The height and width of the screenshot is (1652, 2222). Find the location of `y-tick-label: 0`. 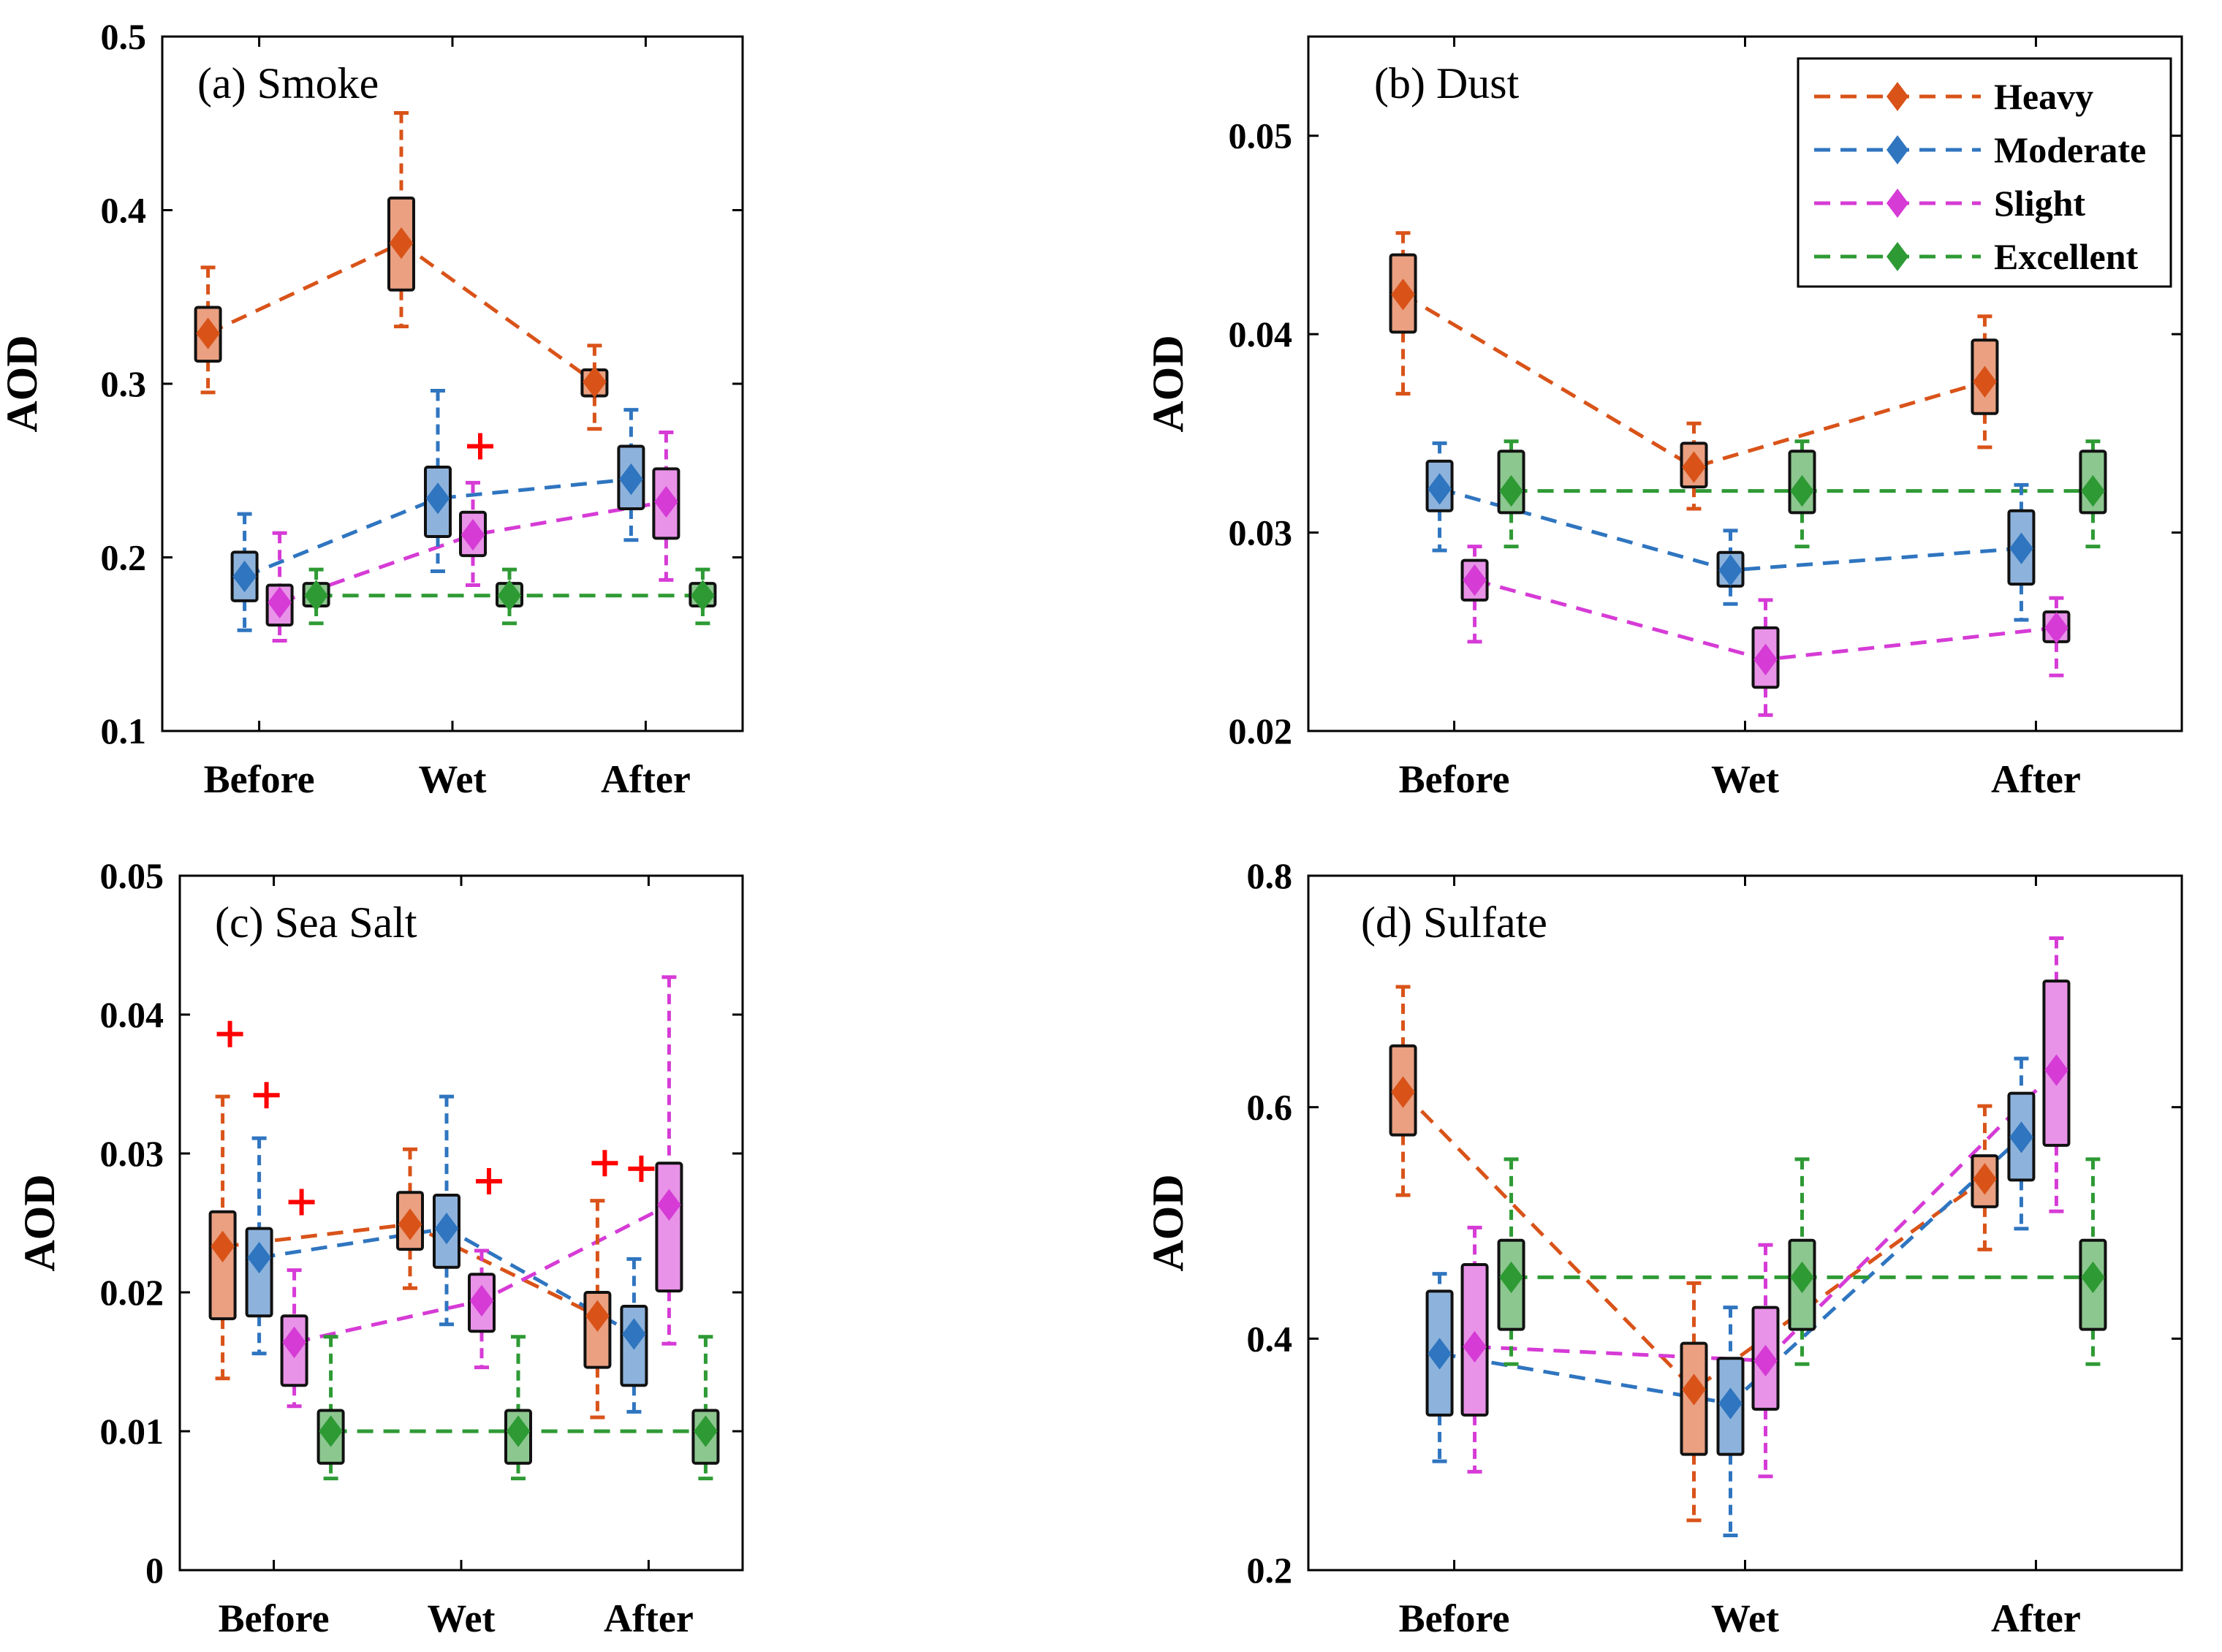

y-tick-label: 0 is located at coordinates (154, 1571).